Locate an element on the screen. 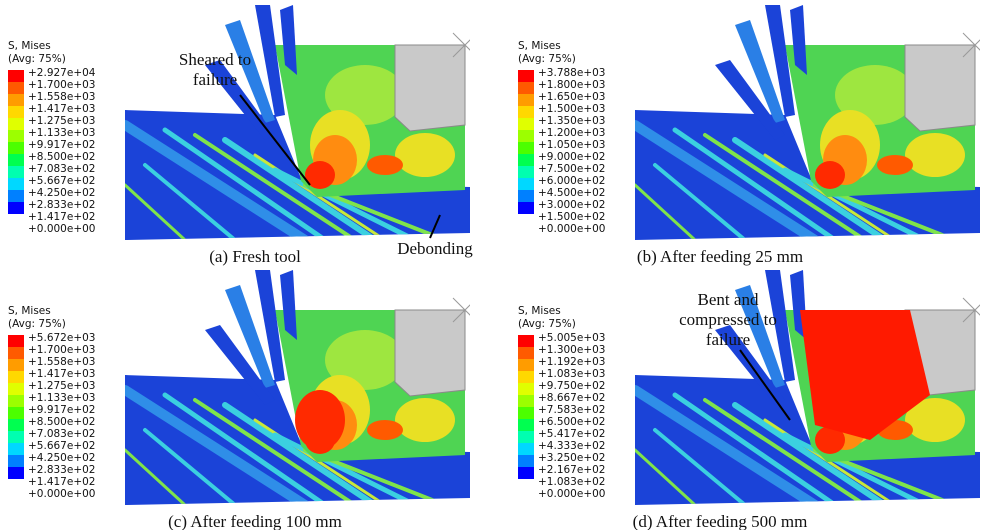 The height and width of the screenshot is (530, 982). caption: (b) After feeding 25 mm is located at coordinates (720, 256).